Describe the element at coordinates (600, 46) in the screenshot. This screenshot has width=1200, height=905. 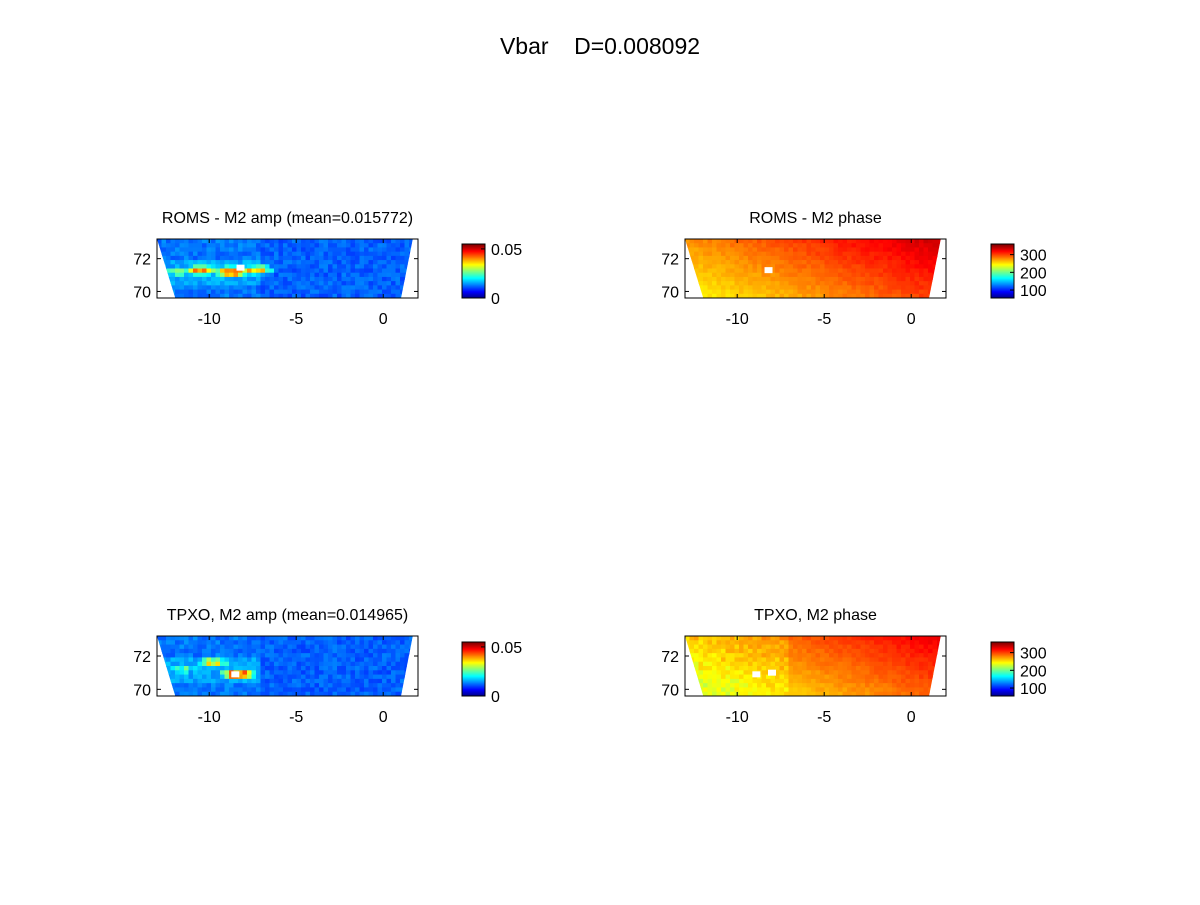
I see `figure-title: Vbar D=0.008092` at that location.